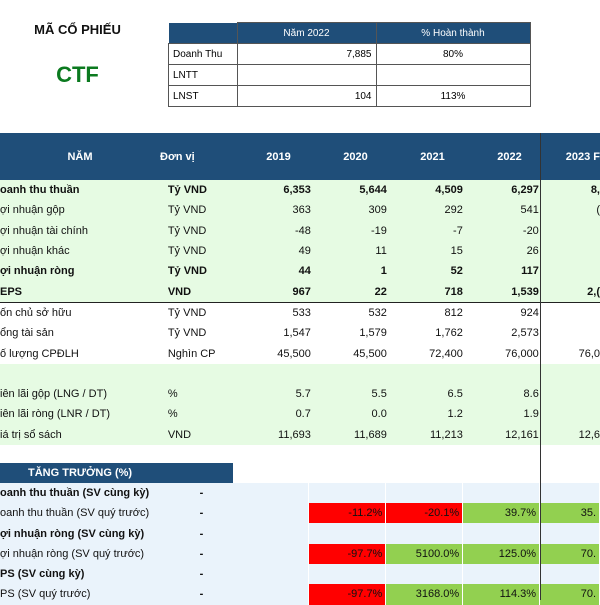 The image size is (600, 605). I want to click on row-value: 967, so click(301, 291).